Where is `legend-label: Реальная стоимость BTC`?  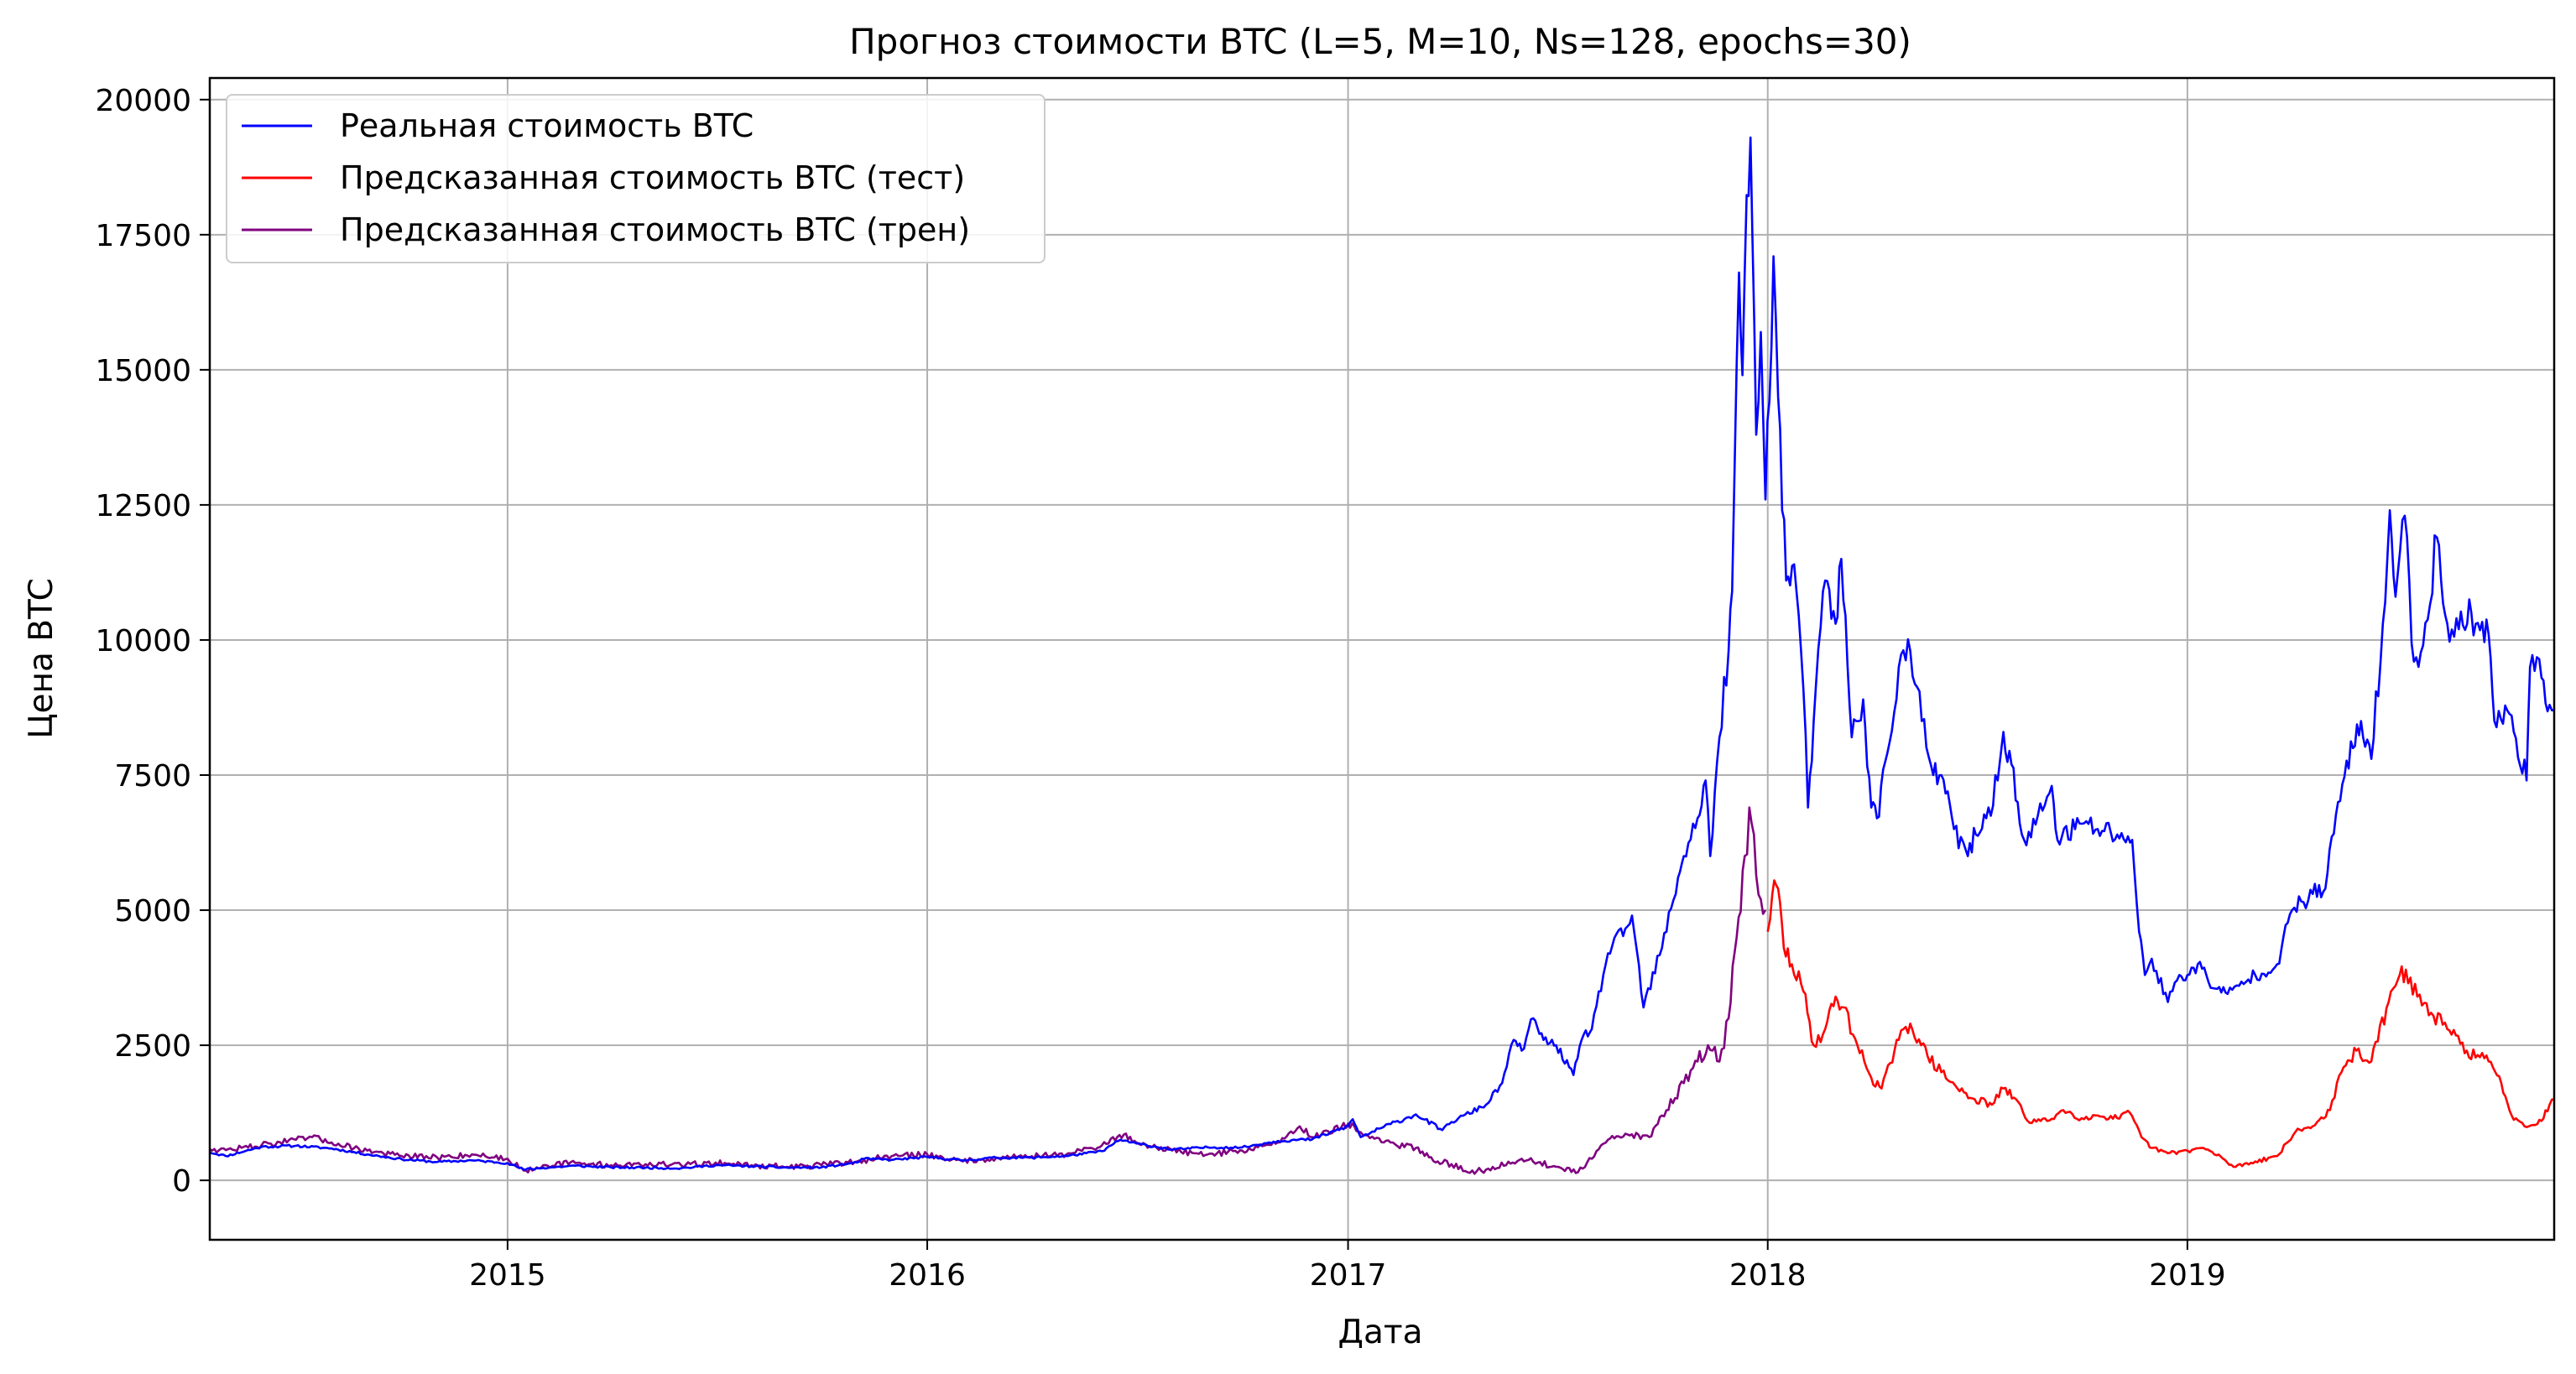
legend-label: Реальная стоимость BTC is located at coordinates (547, 125).